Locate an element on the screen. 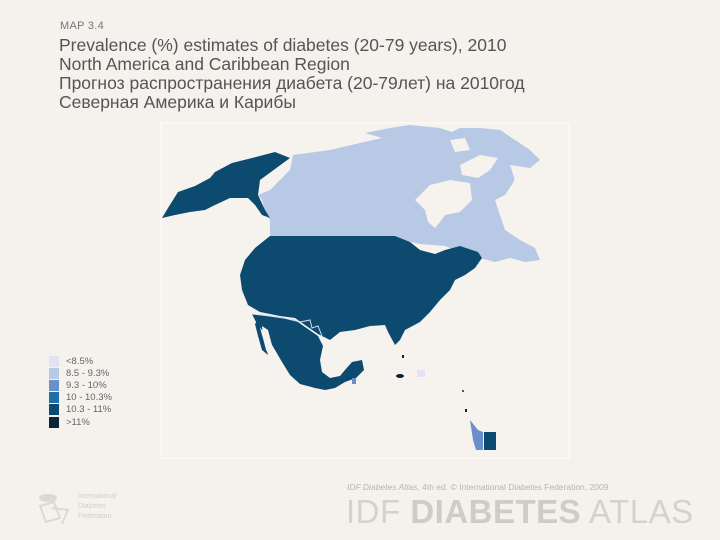 This screenshot has height=540, width=720. gulf-of-california is located at coordinates (267, 341).